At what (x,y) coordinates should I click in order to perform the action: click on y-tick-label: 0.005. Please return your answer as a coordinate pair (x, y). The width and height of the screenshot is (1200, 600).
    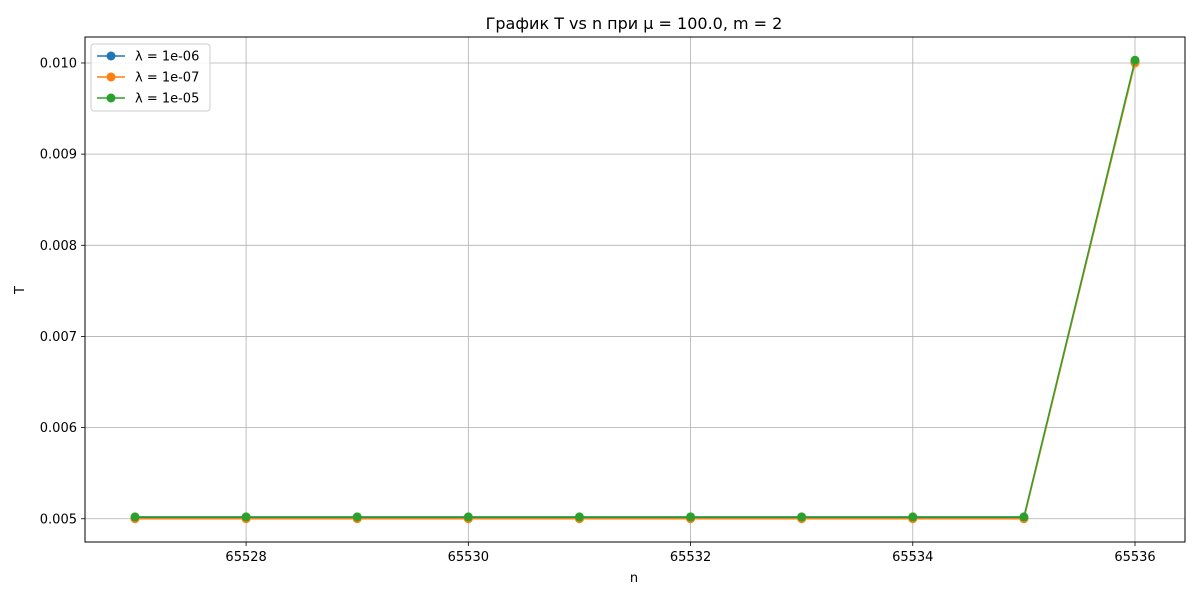
    Looking at the image, I should click on (58, 519).